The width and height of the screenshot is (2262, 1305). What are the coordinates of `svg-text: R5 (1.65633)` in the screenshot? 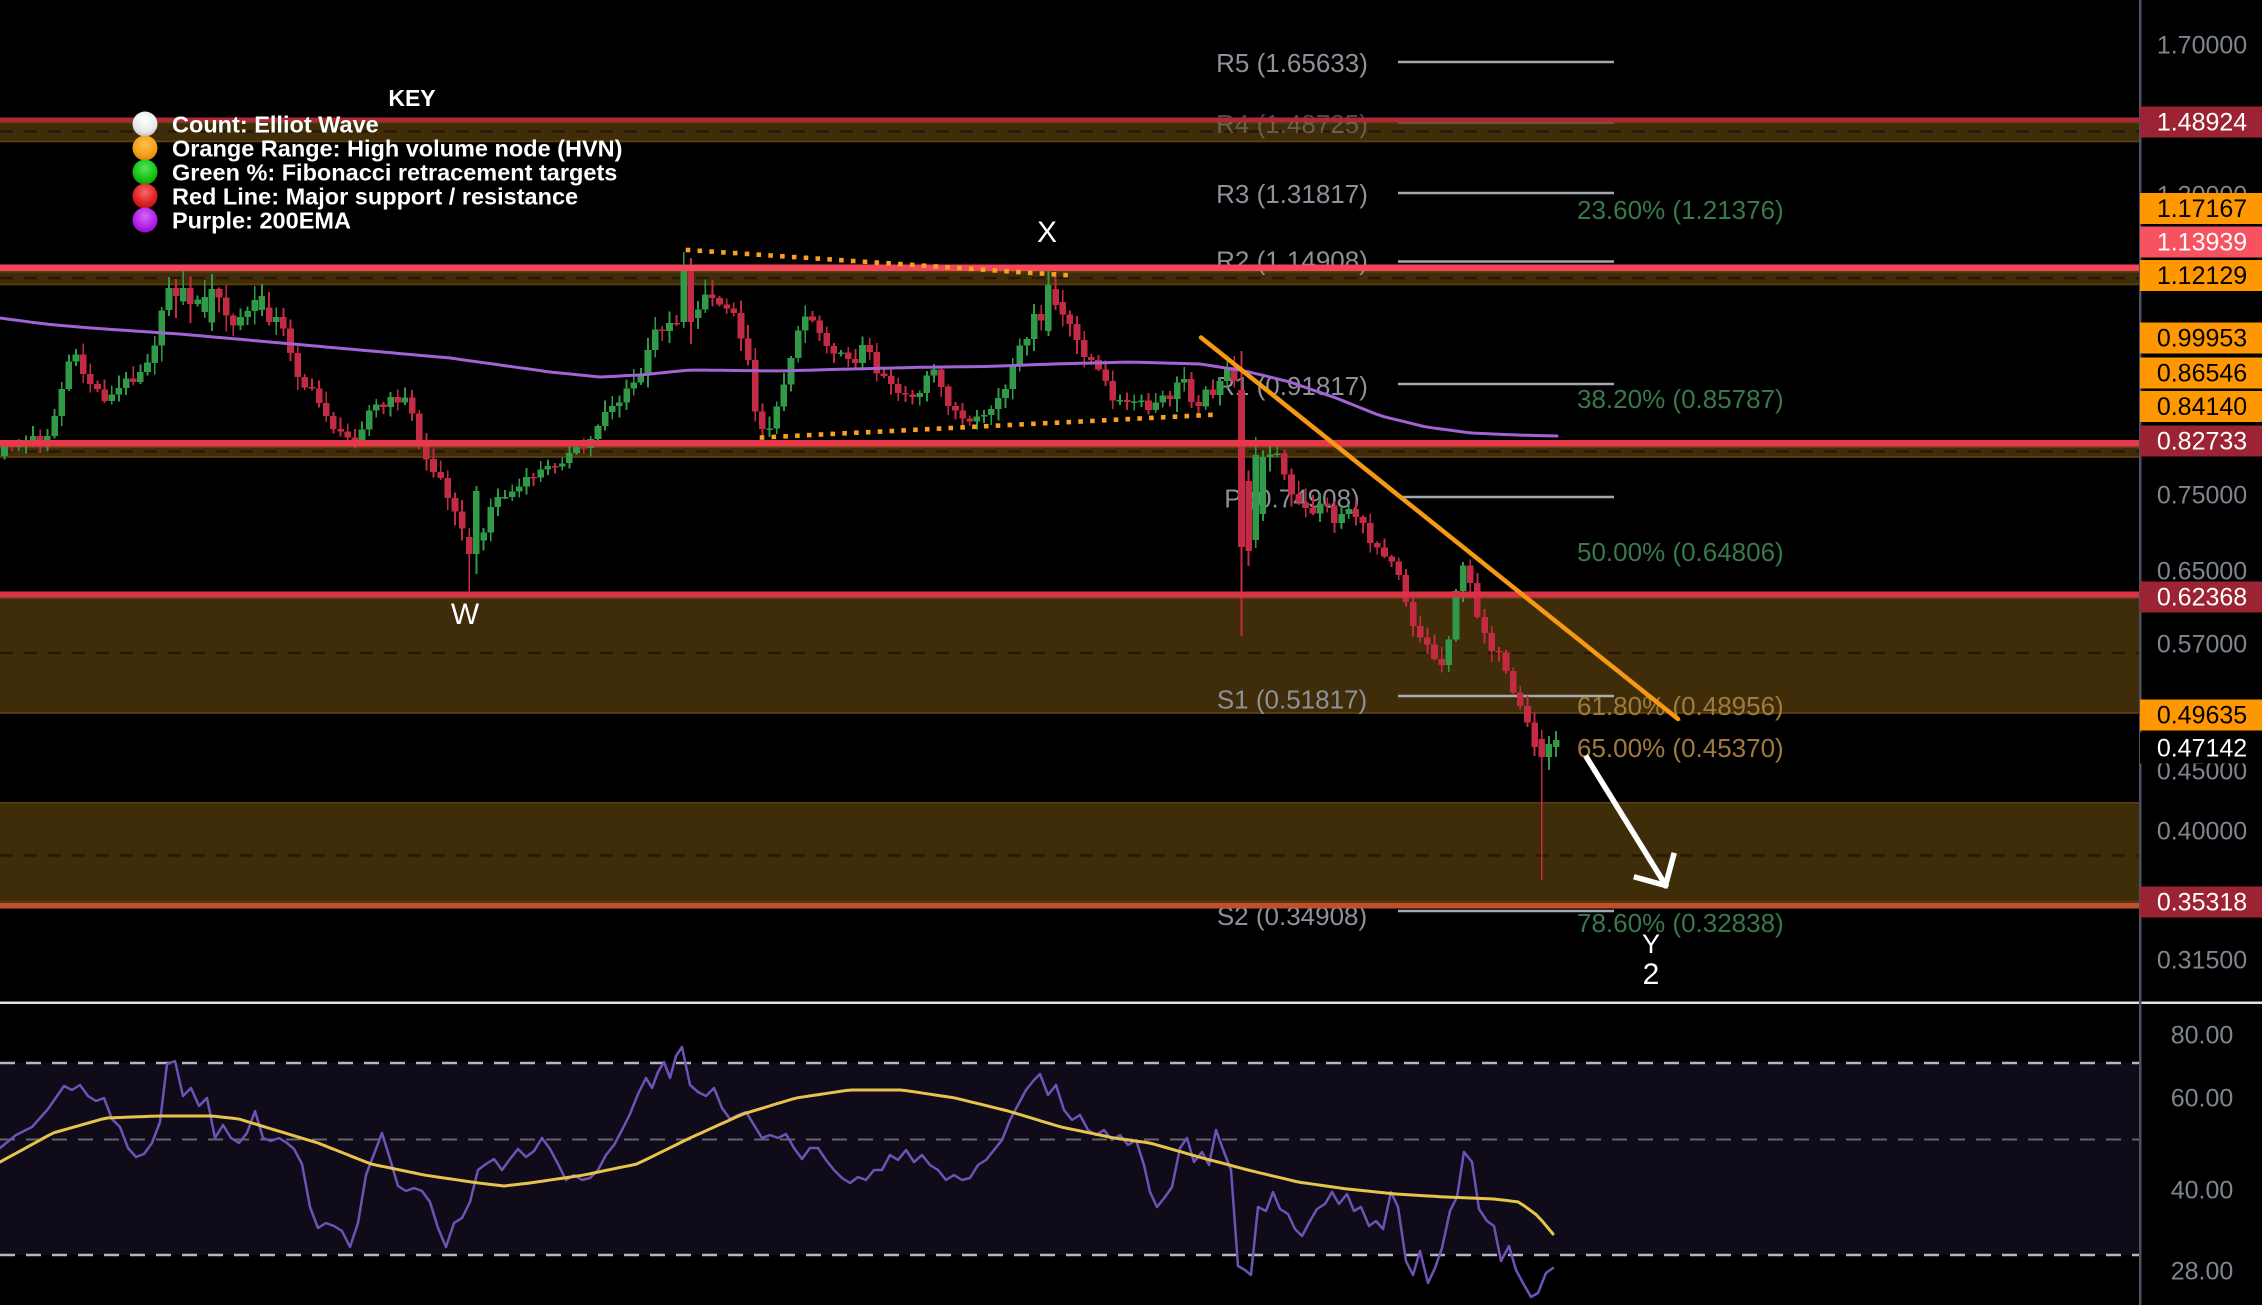 It's located at (1292, 63).